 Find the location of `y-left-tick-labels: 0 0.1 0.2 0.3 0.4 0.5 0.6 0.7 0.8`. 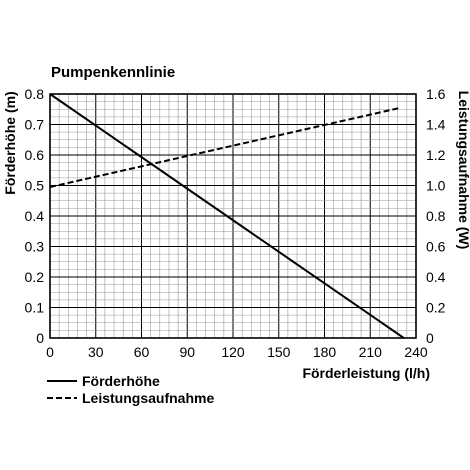

y-left-tick-labels: 0 0.1 0.2 0.3 0.4 0.5 0.6 0.7 0.8 is located at coordinates (35, 216).